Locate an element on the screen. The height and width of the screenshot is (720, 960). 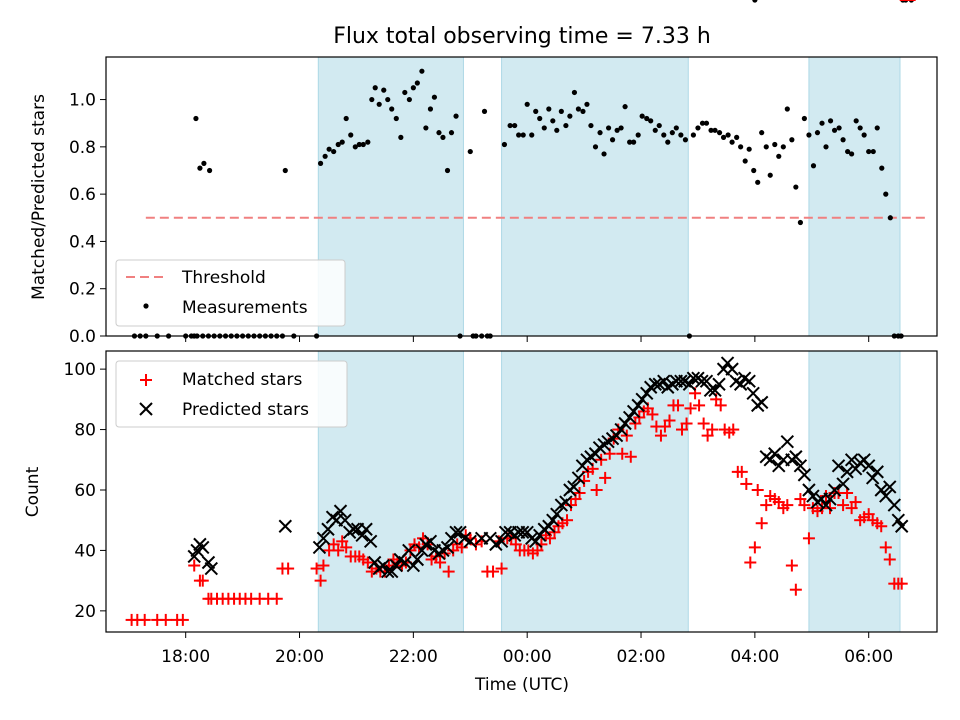
y-tick-label: 0.0 is located at coordinates (82, 337).